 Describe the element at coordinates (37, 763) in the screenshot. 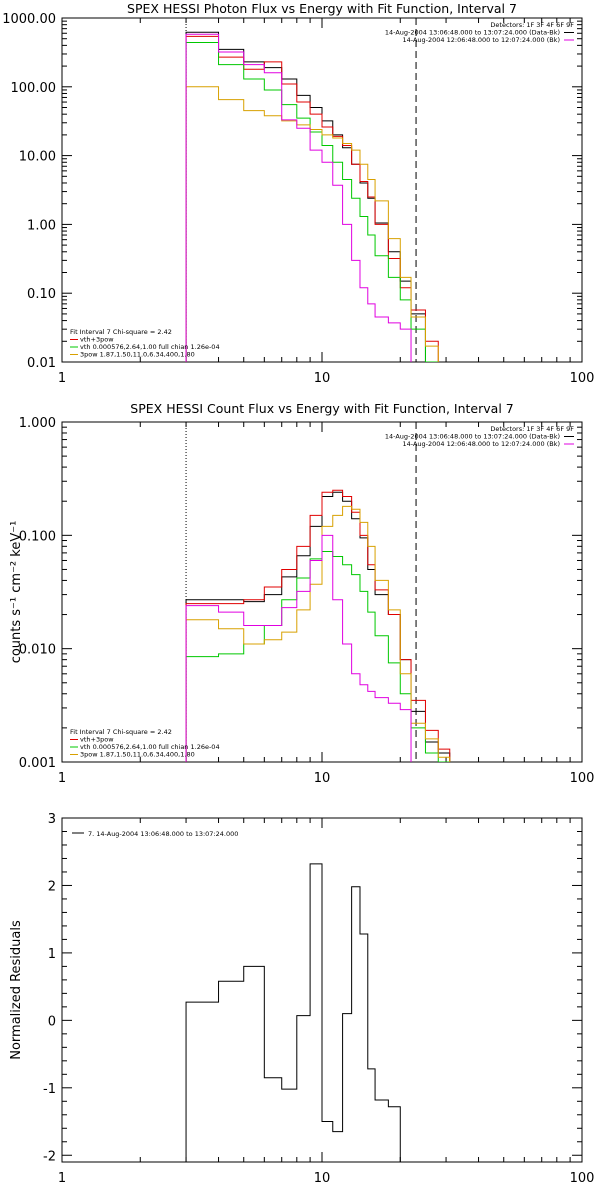

I see `y-tick-label: 0.001` at that location.